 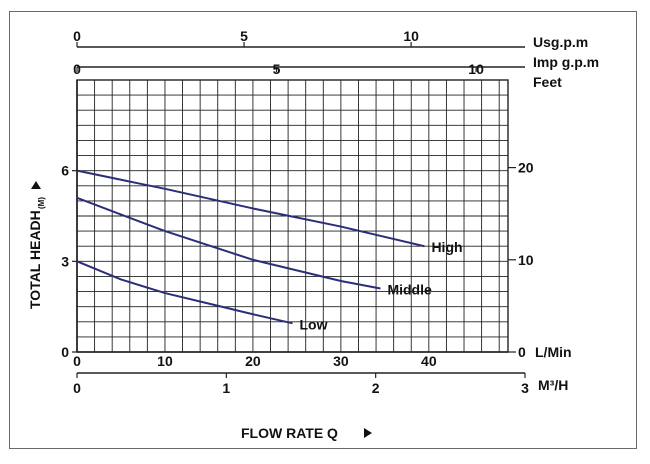 I want to click on right-tick-label: 0, so click(x=522, y=352).